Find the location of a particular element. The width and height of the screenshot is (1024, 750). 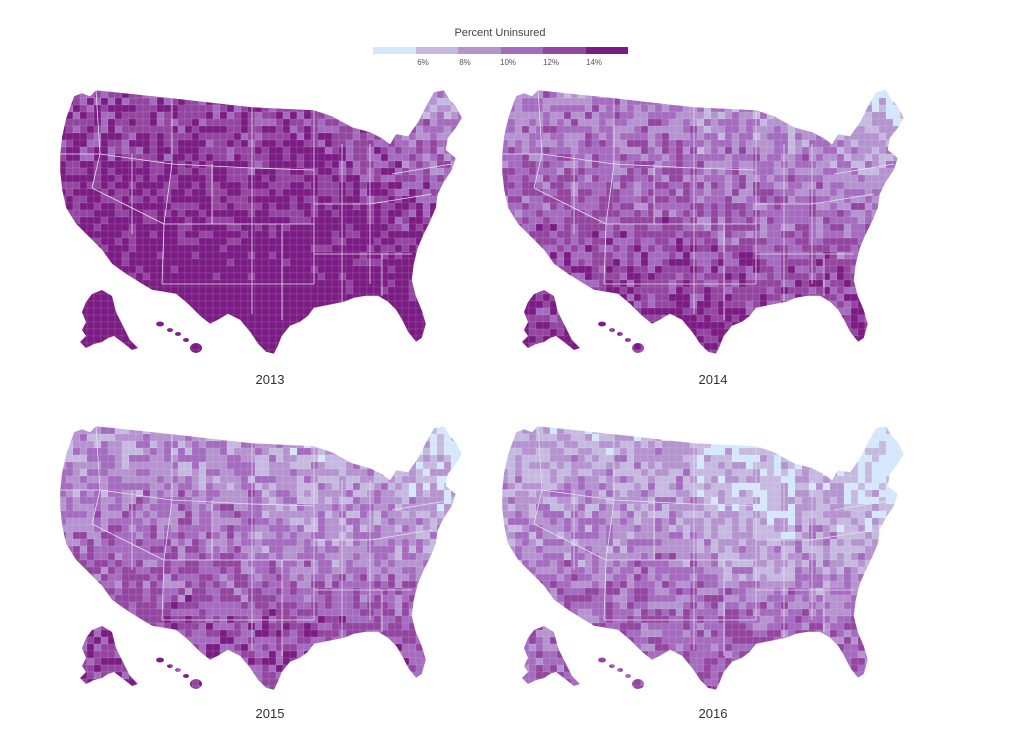

legend: Percent Uninsured 6% 8% 10% 12% 14% is located at coordinates (500, 49).